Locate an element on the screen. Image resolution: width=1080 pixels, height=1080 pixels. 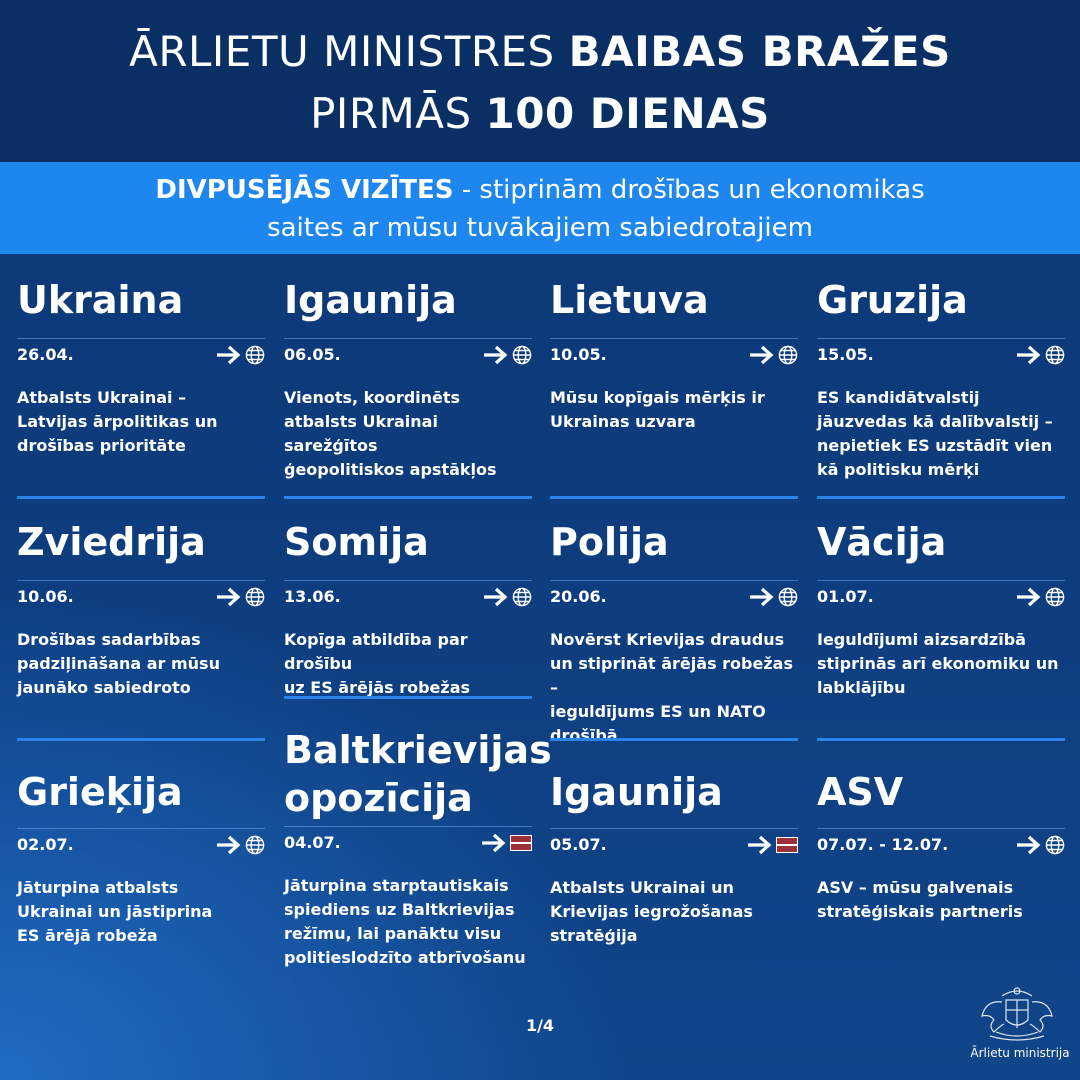
visit-meta-row: 10.05. is located at coordinates (674, 357).